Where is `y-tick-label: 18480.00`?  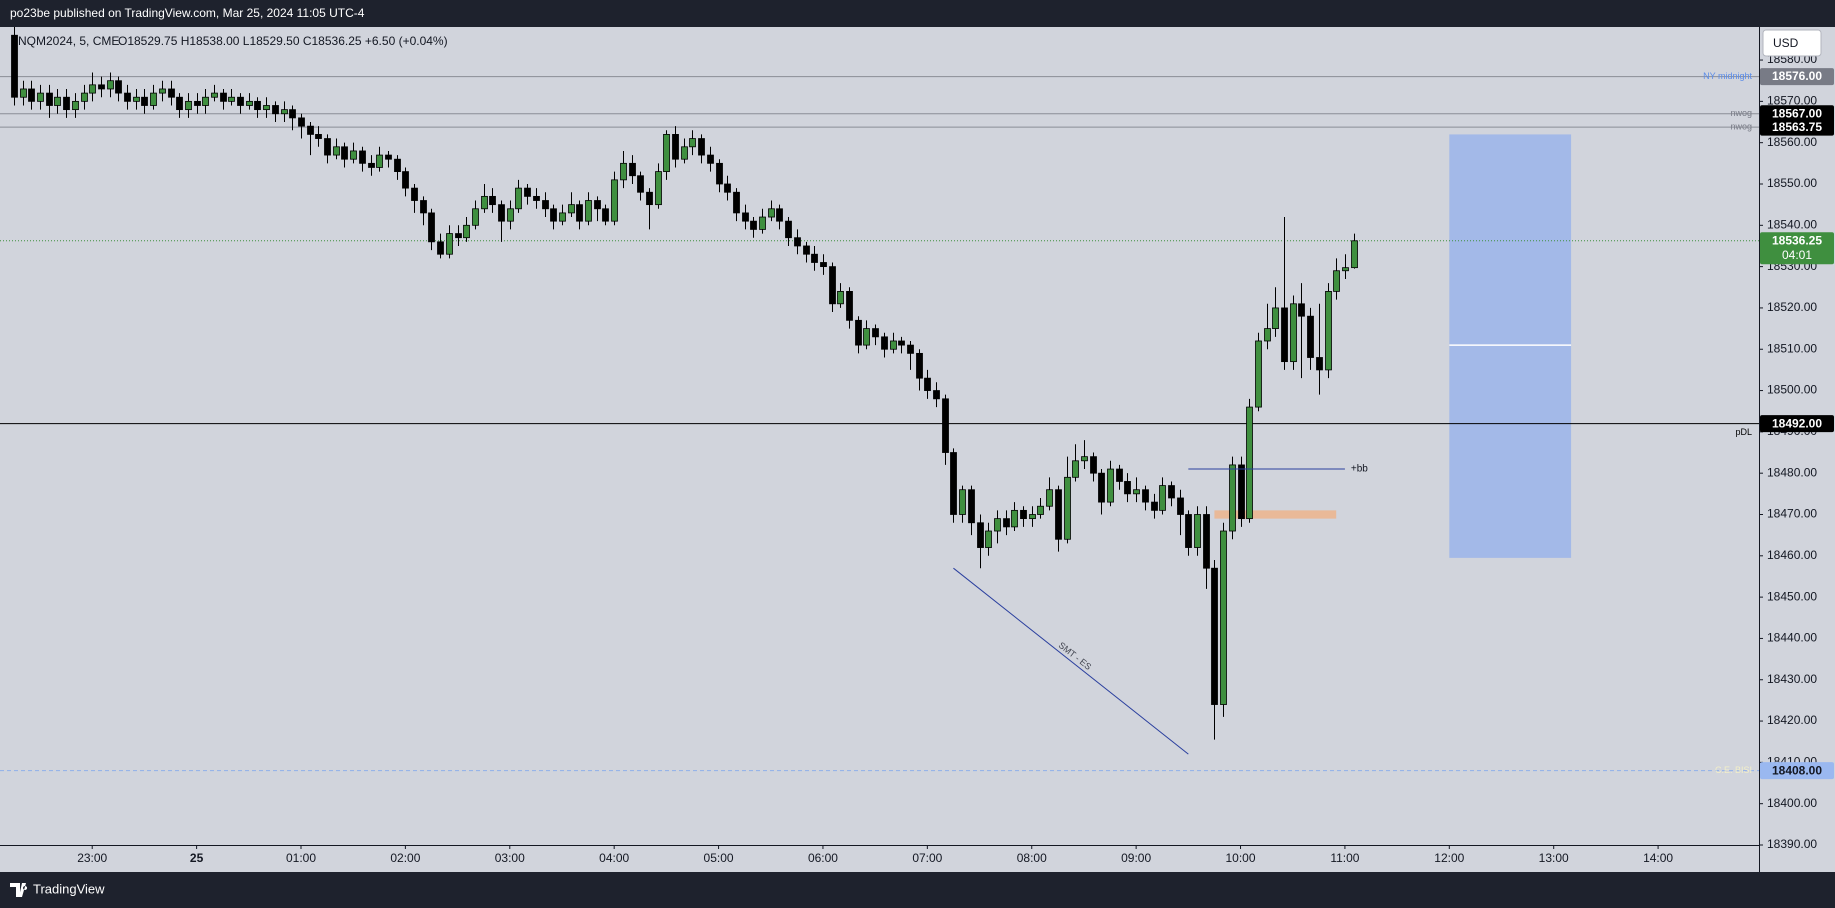 y-tick-label: 18480.00 is located at coordinates (1792, 472).